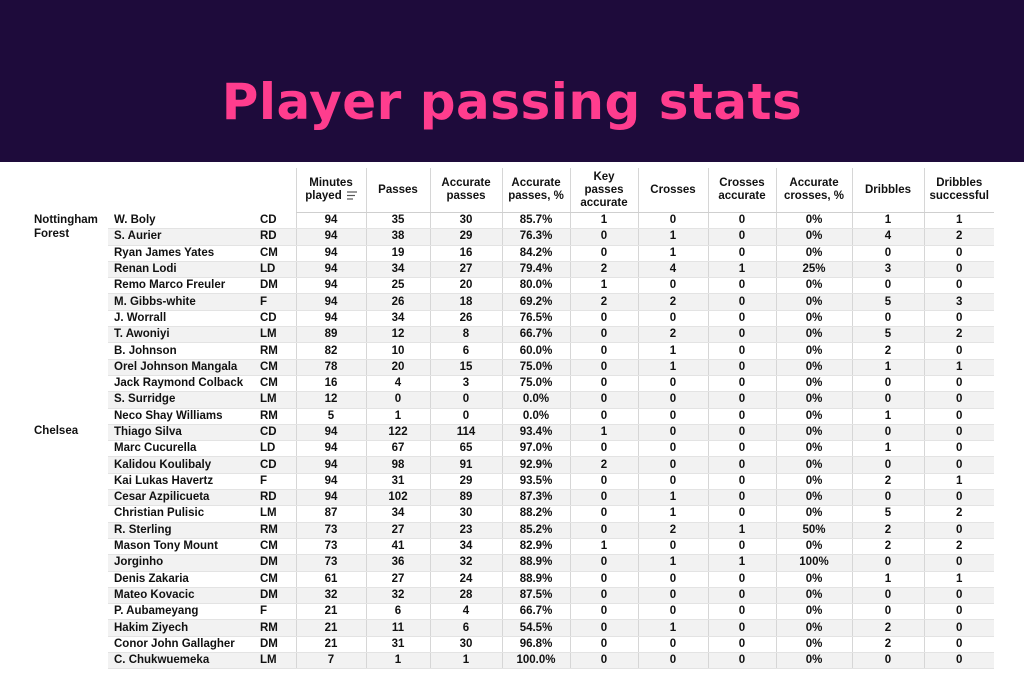  Describe the element at coordinates (397, 286) in the screenshot. I see `stat-passes: 25` at that location.